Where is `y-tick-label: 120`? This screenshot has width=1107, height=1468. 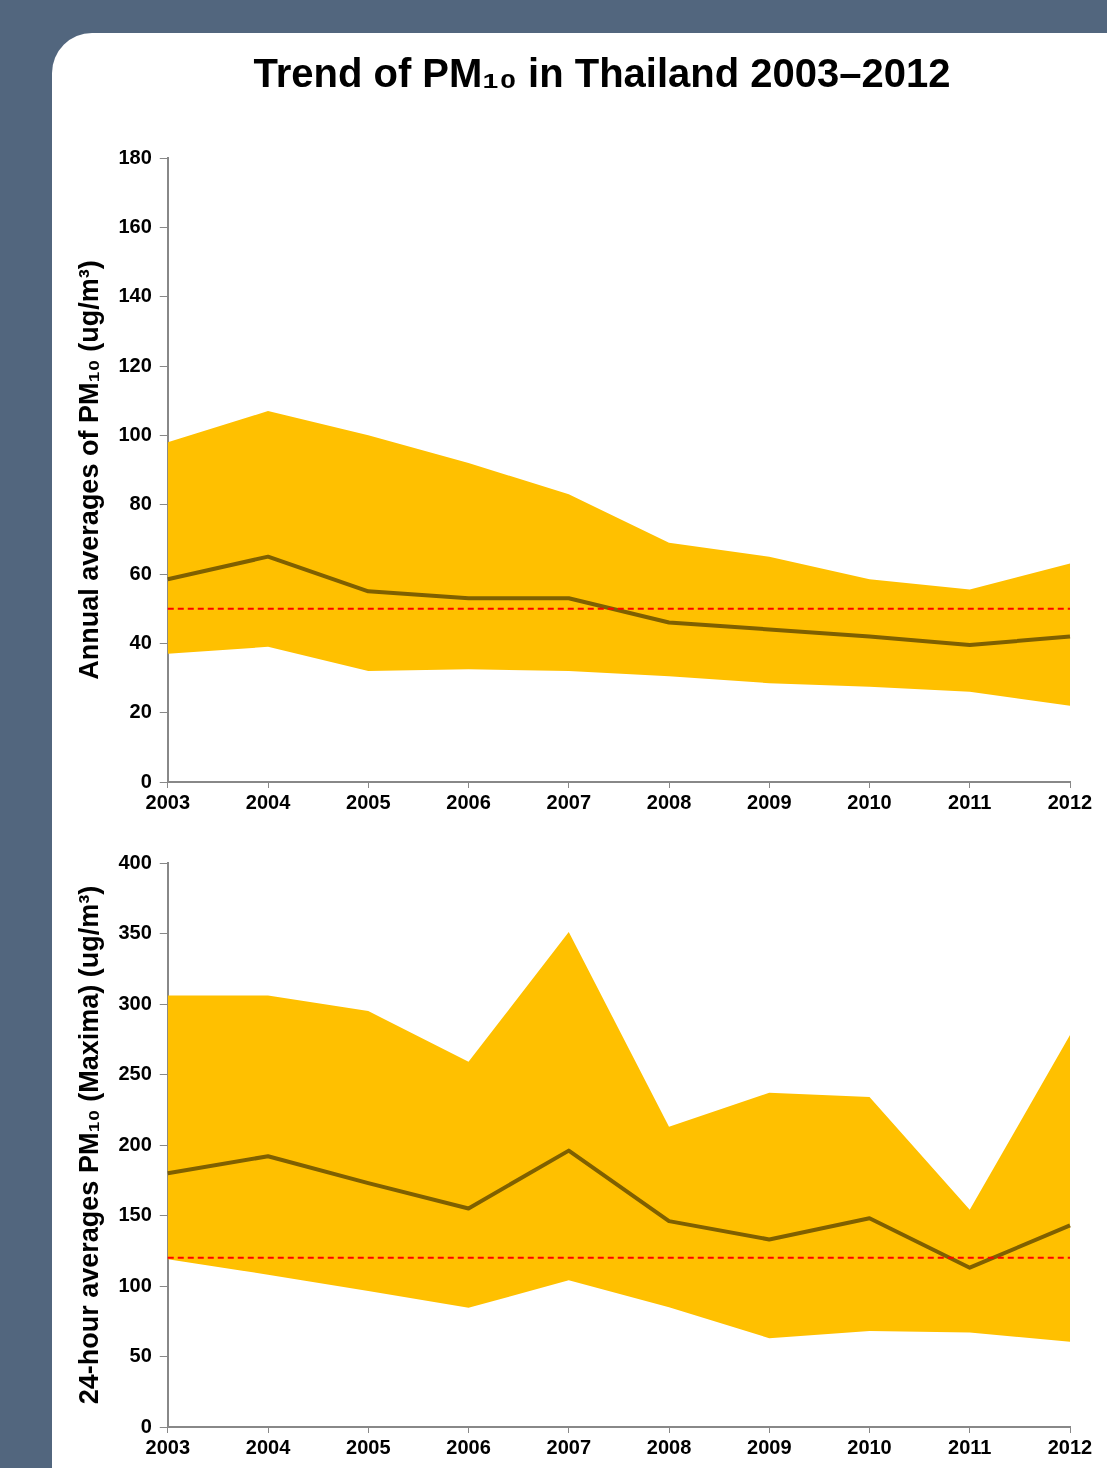
y-tick-label: 120 is located at coordinates (135, 364).